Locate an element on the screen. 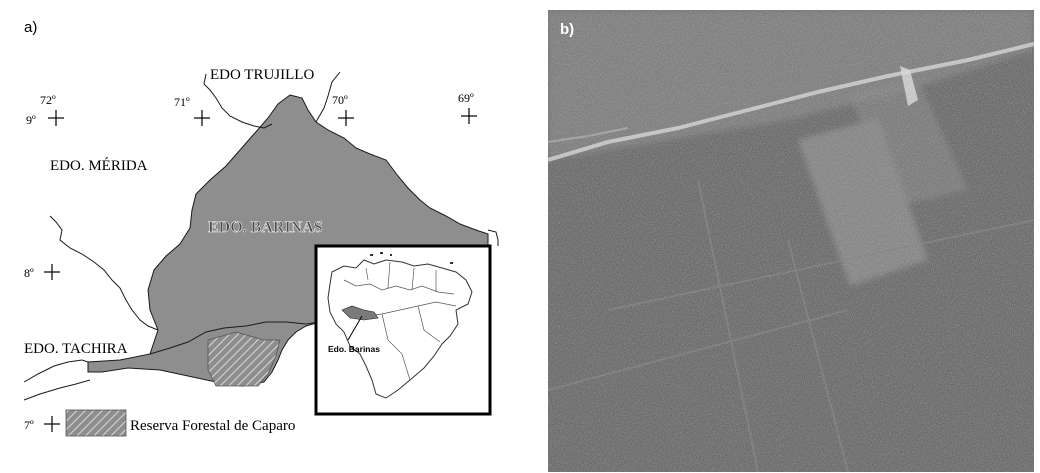  lon-71-label: 71º is located at coordinates (182, 102).